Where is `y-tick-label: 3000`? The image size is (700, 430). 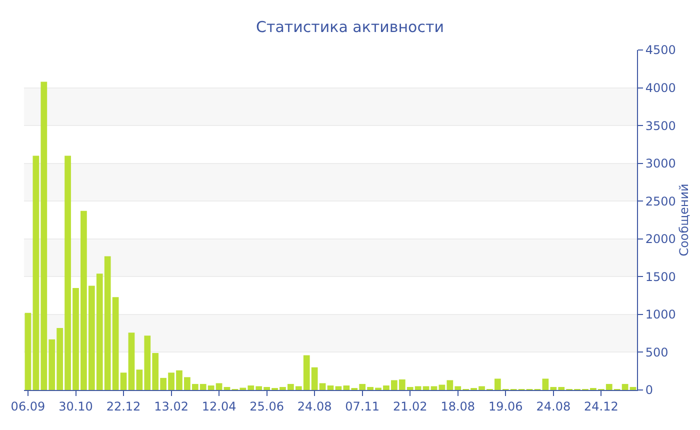 y-tick-label: 3000 is located at coordinates (660, 163).